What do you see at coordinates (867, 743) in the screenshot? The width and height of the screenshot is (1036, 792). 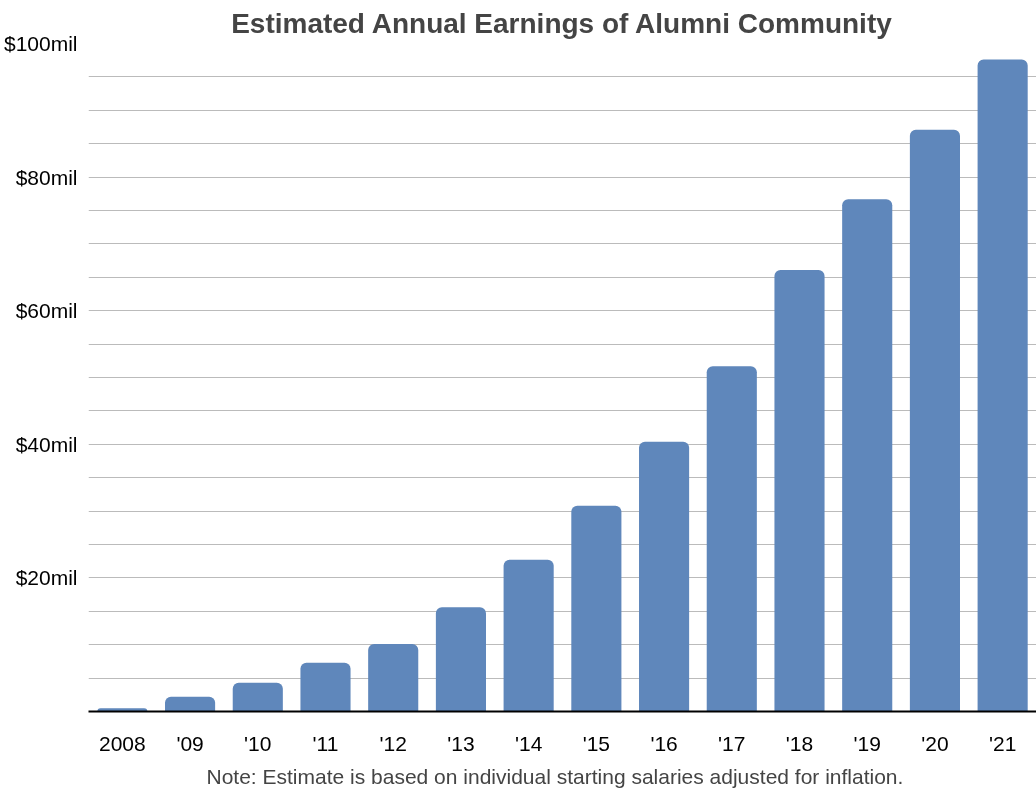 I see `x-tick-label: '19` at bounding box center [867, 743].